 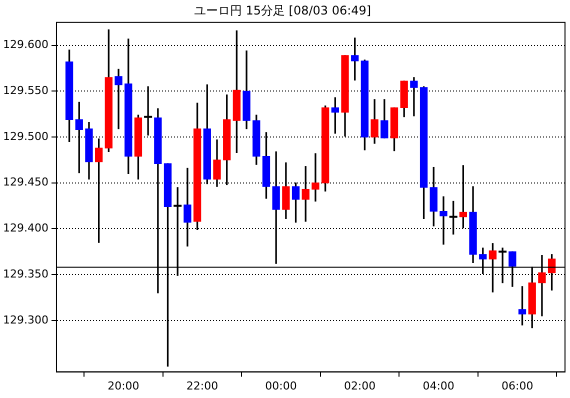 I want to click on y-tick-label: 129.550, so click(x=25, y=91).